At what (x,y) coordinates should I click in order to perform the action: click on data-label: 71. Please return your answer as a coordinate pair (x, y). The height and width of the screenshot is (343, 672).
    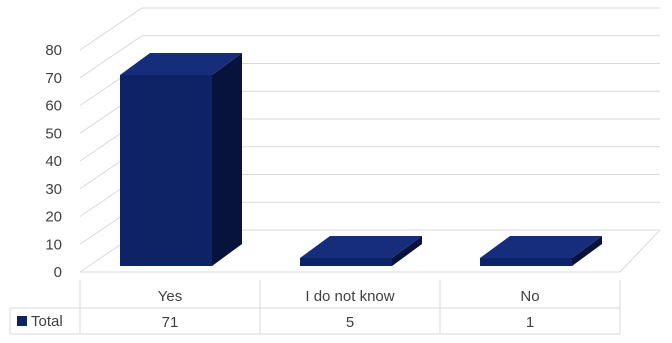
    Looking at the image, I should click on (170, 322).